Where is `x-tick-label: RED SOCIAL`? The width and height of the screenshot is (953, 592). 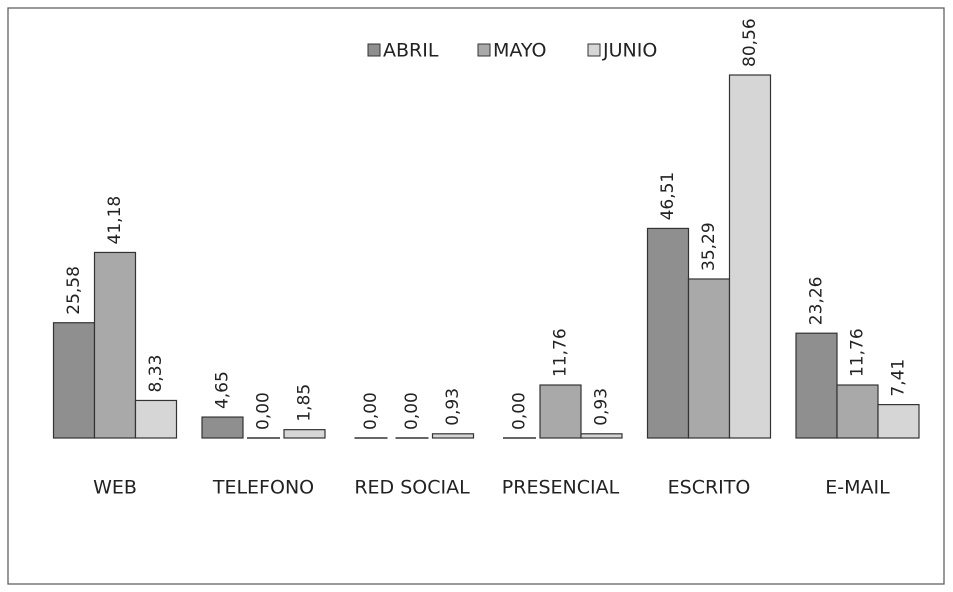 x-tick-label: RED SOCIAL is located at coordinates (412, 488).